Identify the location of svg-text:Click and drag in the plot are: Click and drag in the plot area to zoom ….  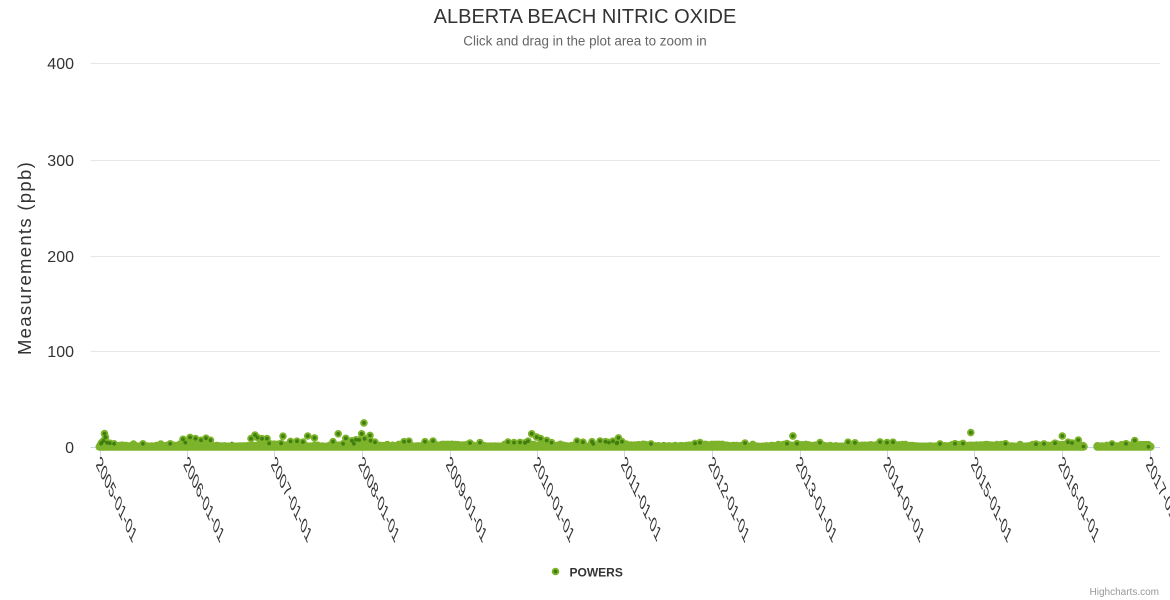
(584, 41).